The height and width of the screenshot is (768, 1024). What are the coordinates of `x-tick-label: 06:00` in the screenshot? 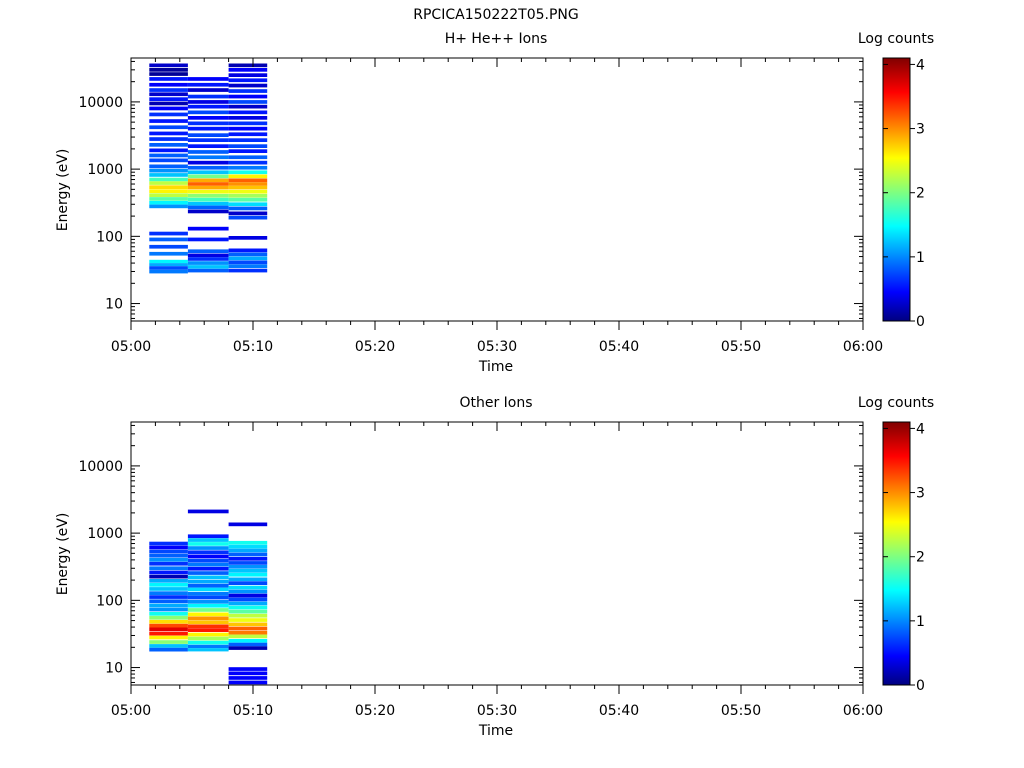 It's located at (863, 347).